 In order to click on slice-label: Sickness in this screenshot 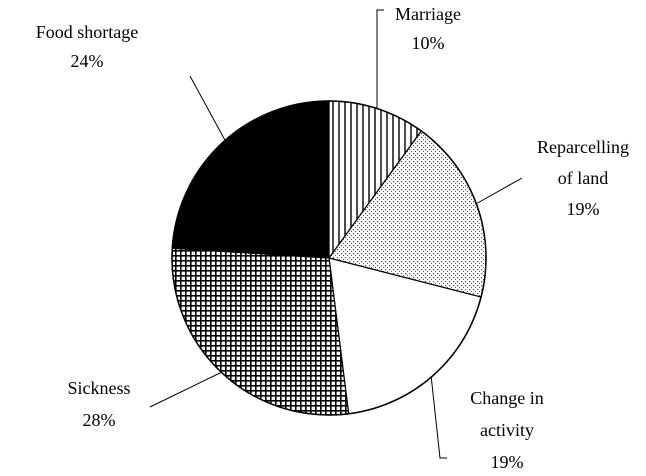, I will do `click(99, 388)`.